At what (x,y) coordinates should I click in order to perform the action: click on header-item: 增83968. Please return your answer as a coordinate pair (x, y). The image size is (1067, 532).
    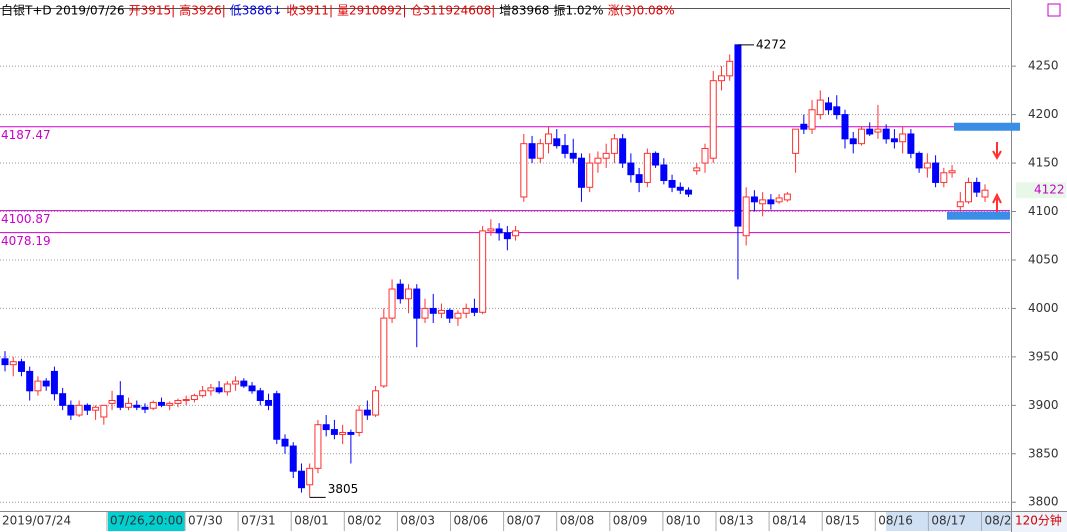
    Looking at the image, I should click on (524, 11).